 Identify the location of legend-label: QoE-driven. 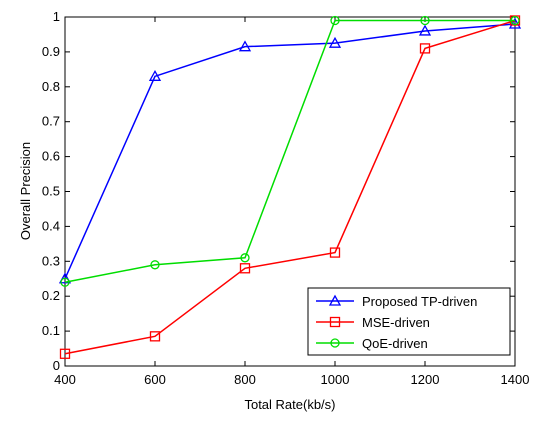
(395, 343).